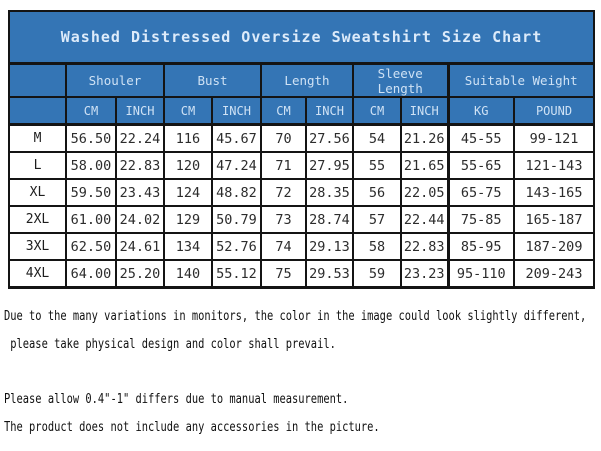  What do you see at coordinates (188, 274) in the screenshot?
I see `table-cell: 140` at bounding box center [188, 274].